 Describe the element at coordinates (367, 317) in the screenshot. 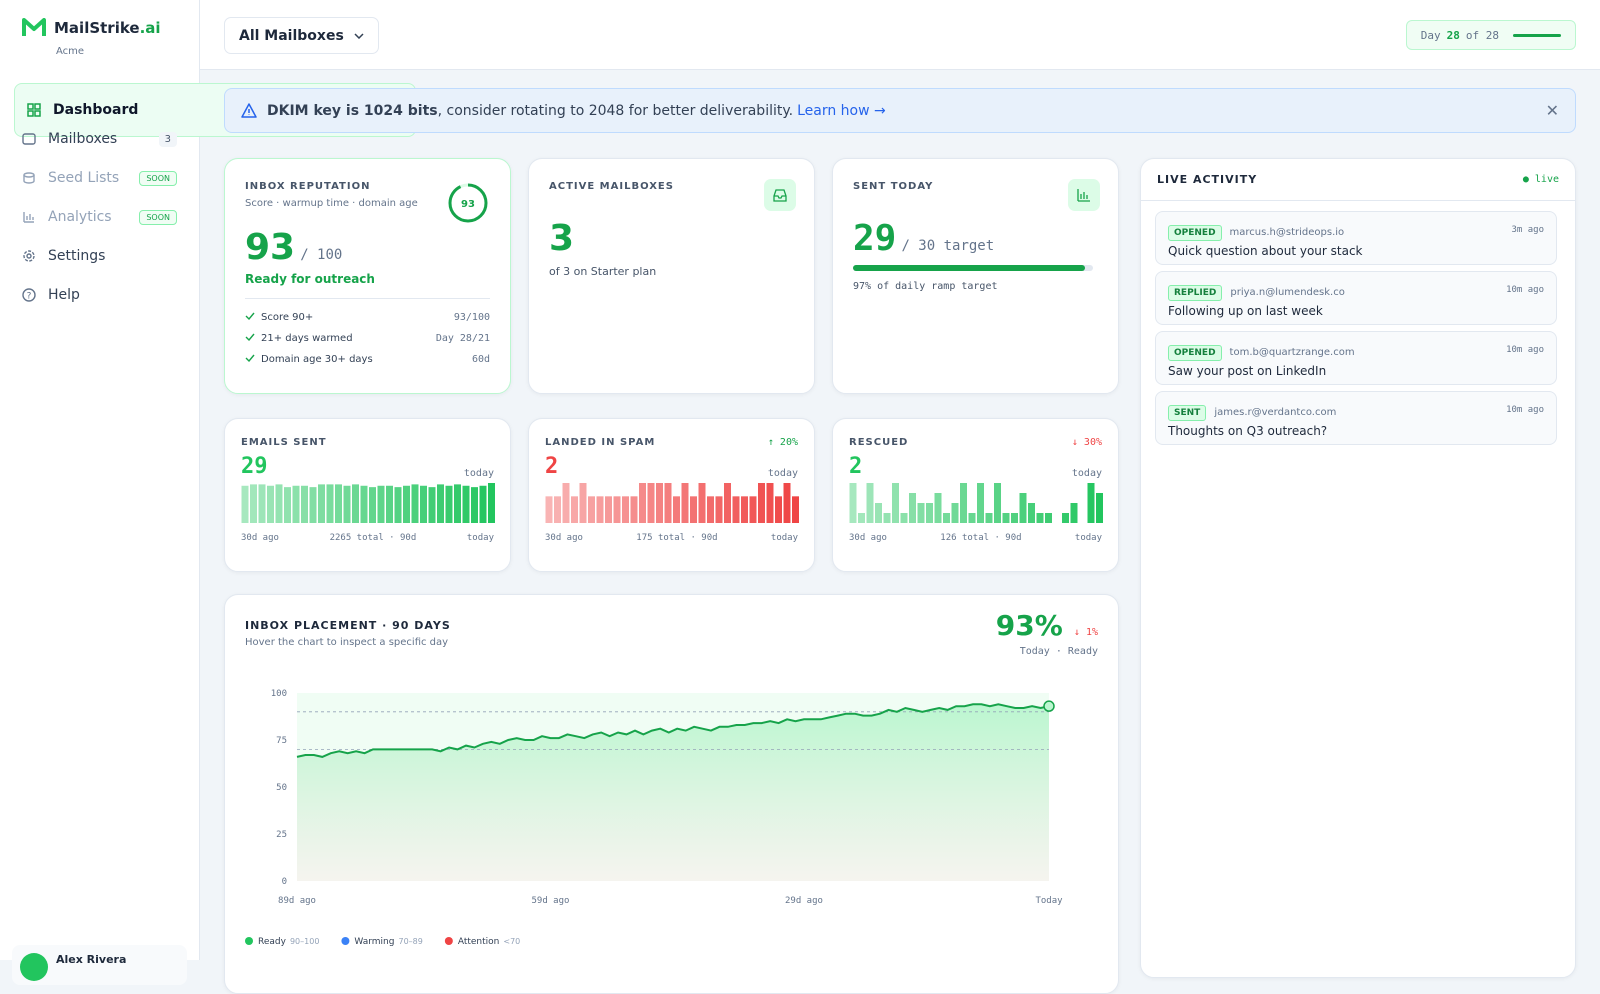

I see `check-row: Score 90+ 93/100` at that location.